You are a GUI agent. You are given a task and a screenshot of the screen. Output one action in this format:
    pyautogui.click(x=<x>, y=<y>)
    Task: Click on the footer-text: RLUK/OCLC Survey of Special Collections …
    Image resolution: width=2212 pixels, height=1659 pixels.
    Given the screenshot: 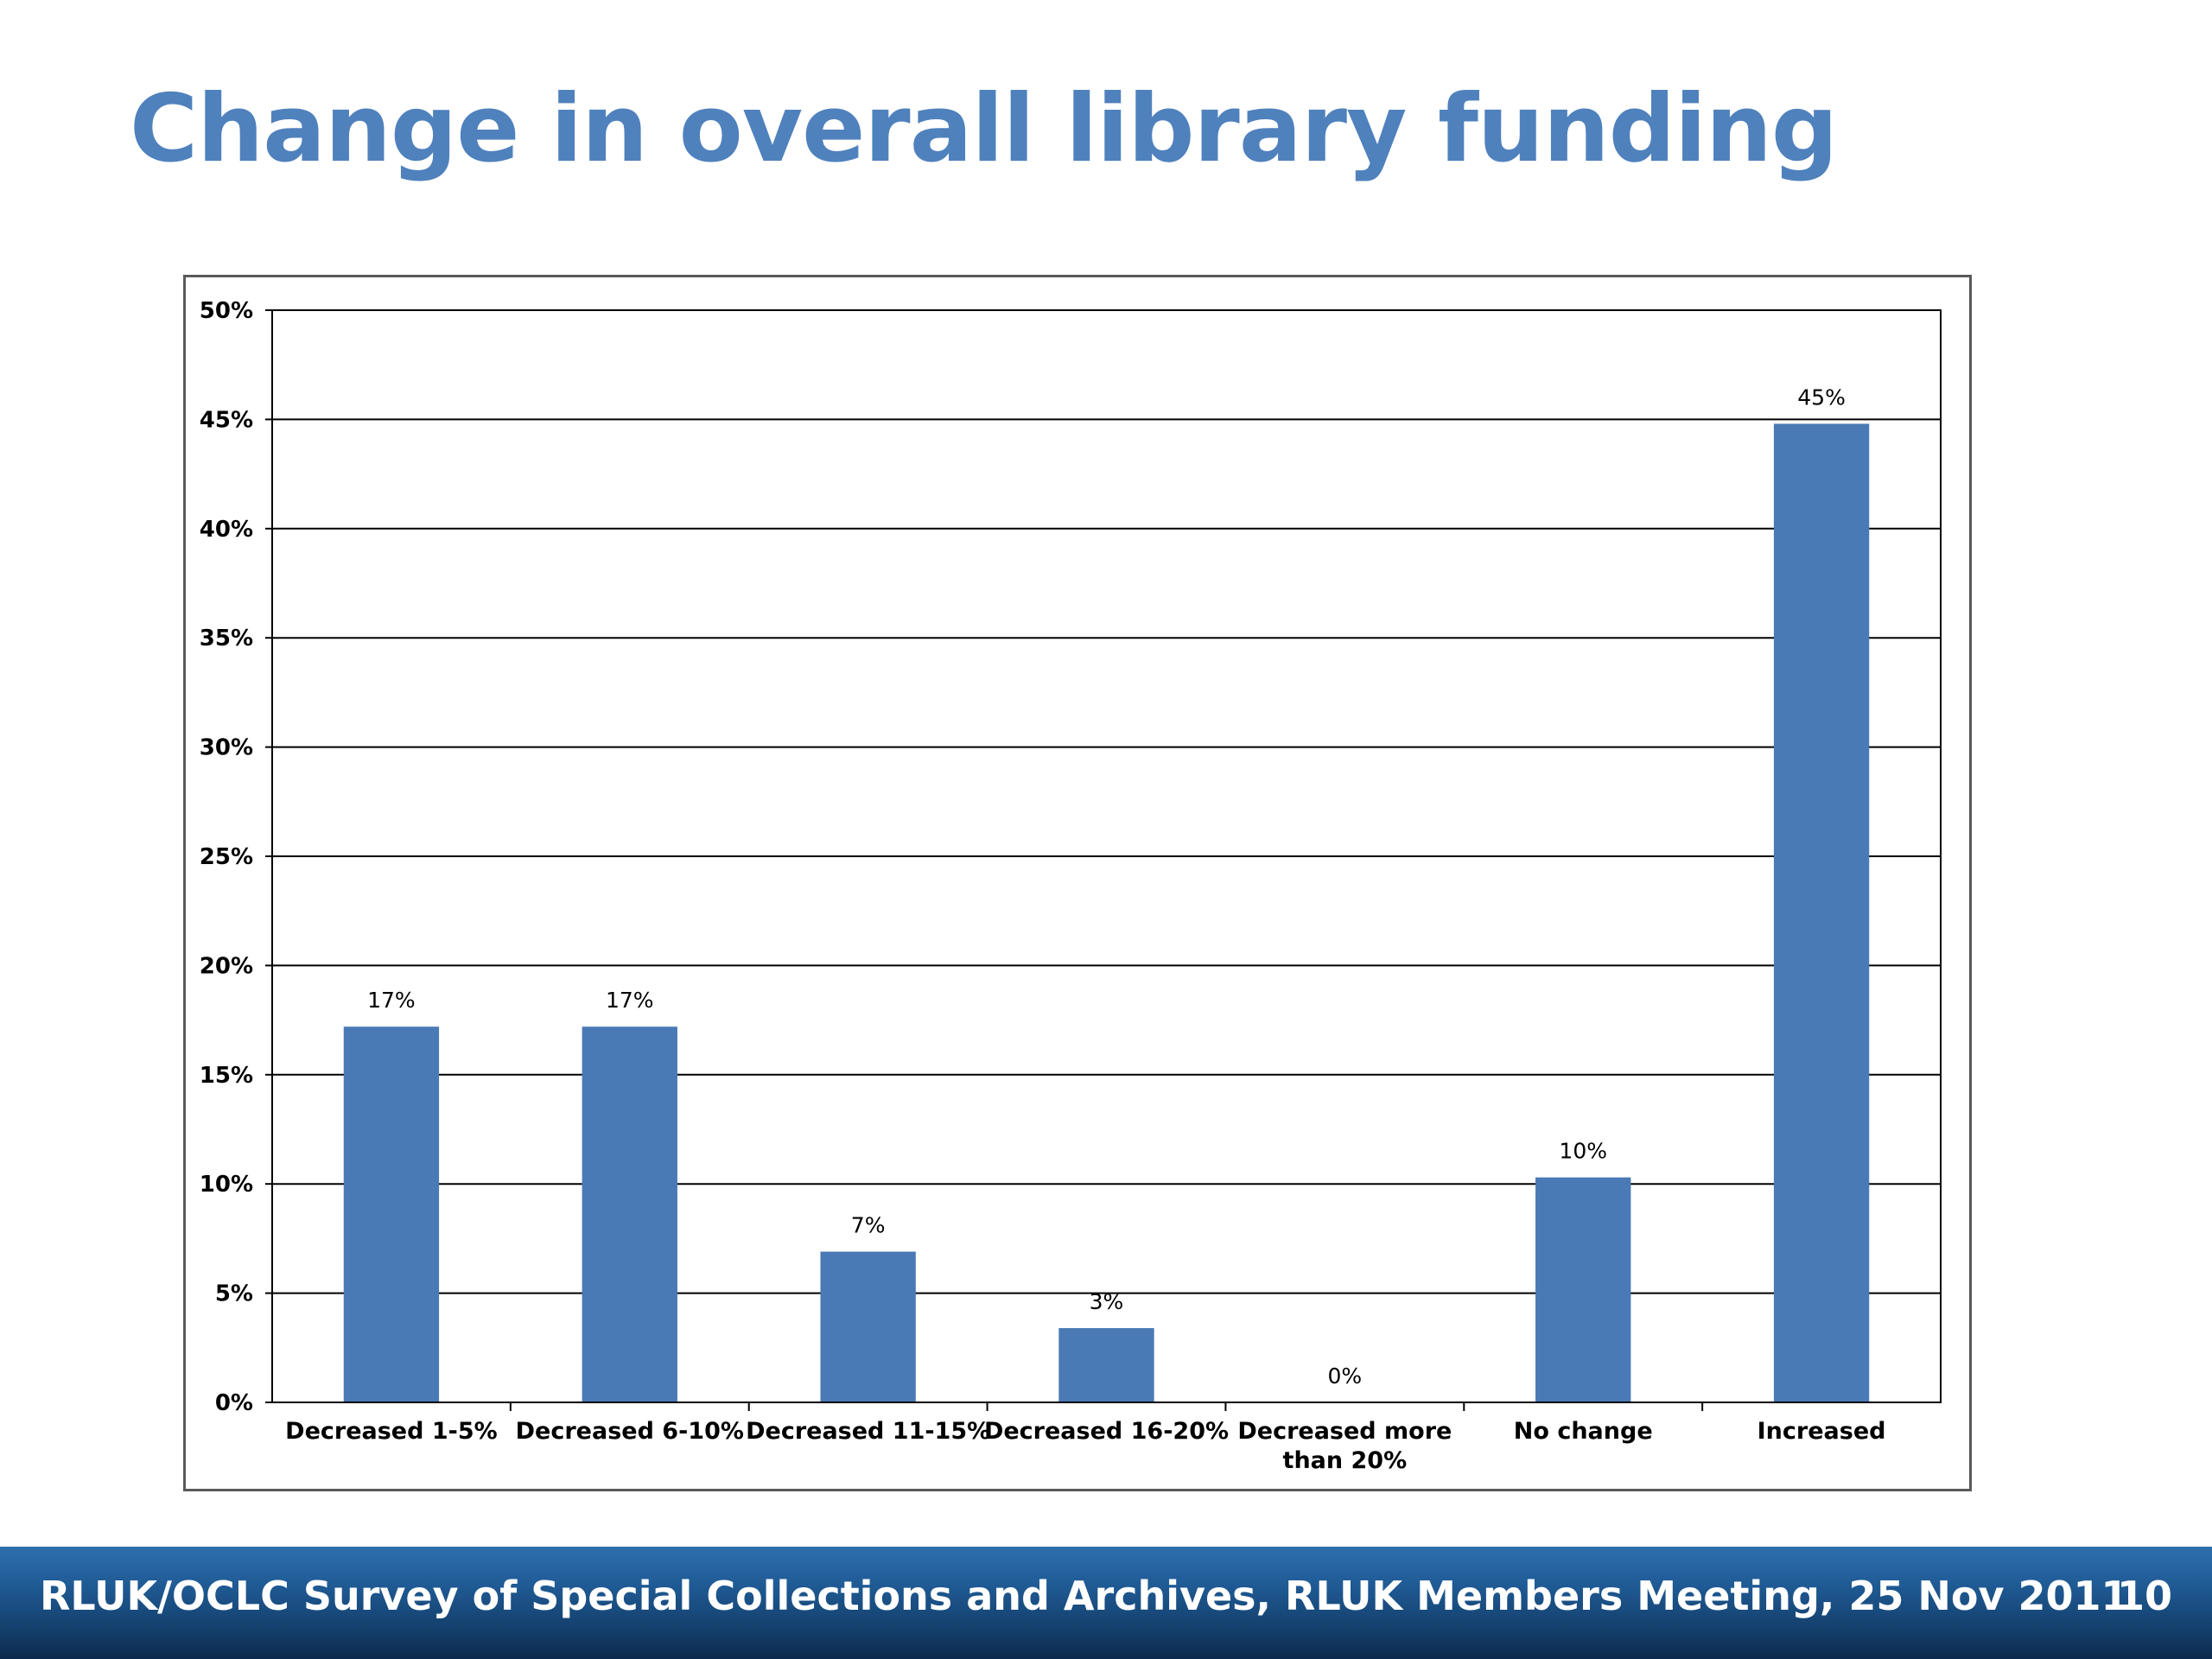 What is the action you would take?
    pyautogui.click(x=1084, y=1596)
    